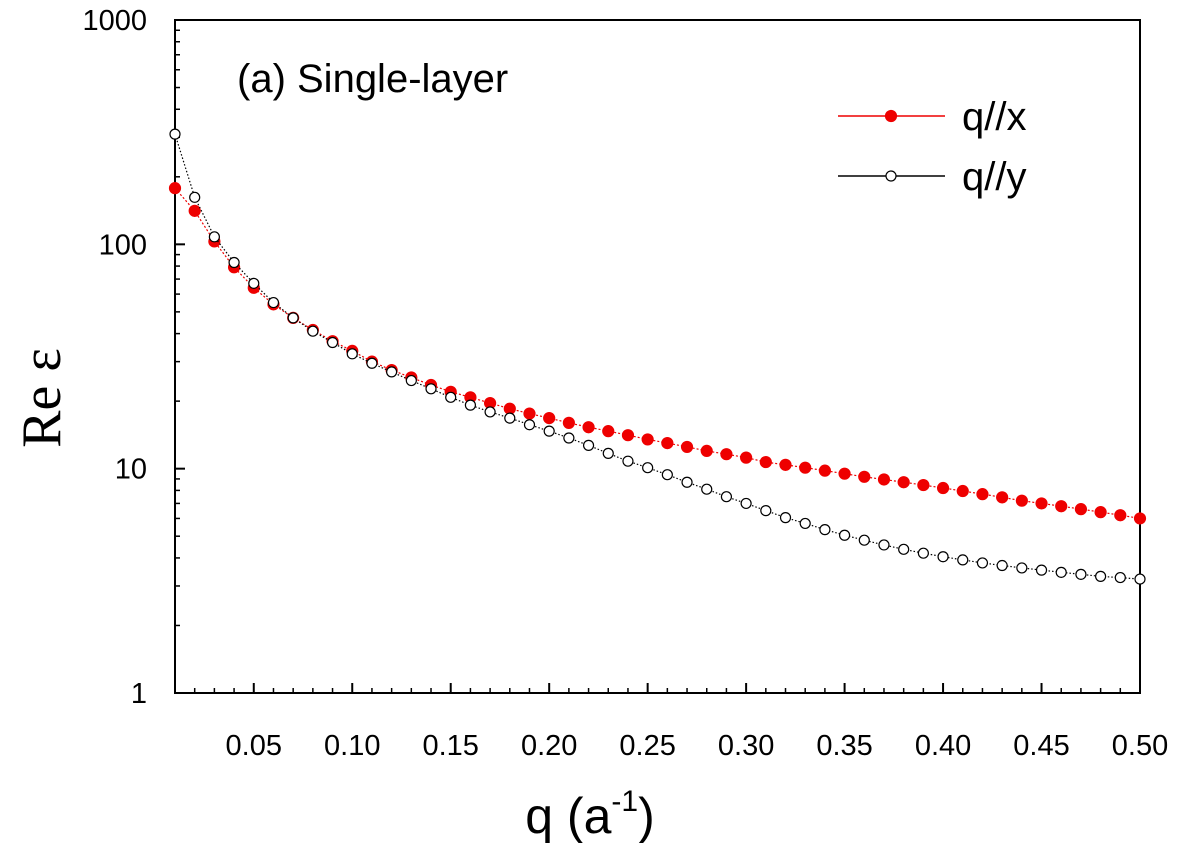  Describe the element at coordinates (133, 357) in the screenshot. I see `y-axis: 1 10 100 1000` at that location.